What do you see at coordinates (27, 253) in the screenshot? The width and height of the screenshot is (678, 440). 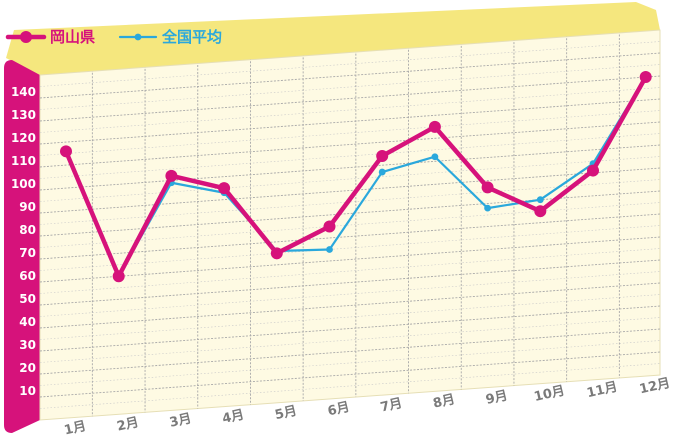 I see `y-tick-label: 70` at bounding box center [27, 253].